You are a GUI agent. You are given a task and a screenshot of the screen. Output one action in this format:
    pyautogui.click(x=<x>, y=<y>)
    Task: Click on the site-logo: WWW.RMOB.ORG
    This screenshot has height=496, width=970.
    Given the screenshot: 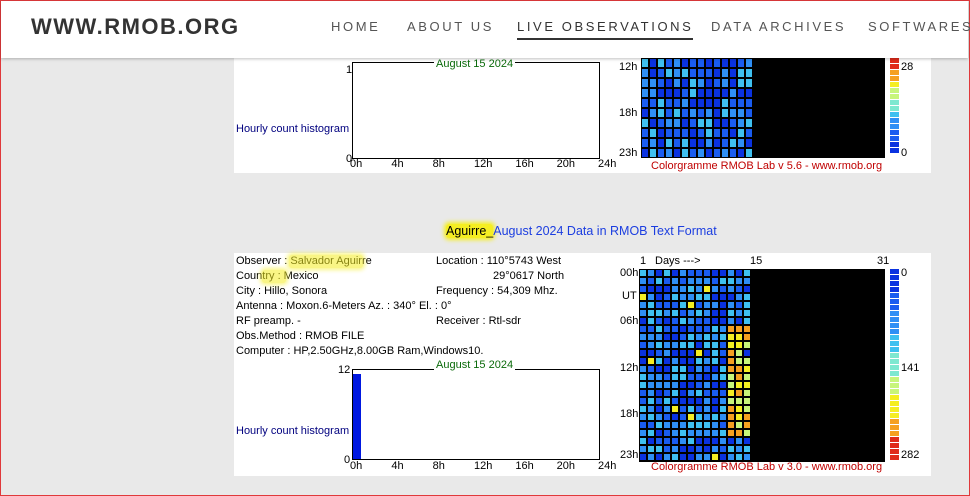 What is the action you would take?
    pyautogui.click(x=135, y=26)
    